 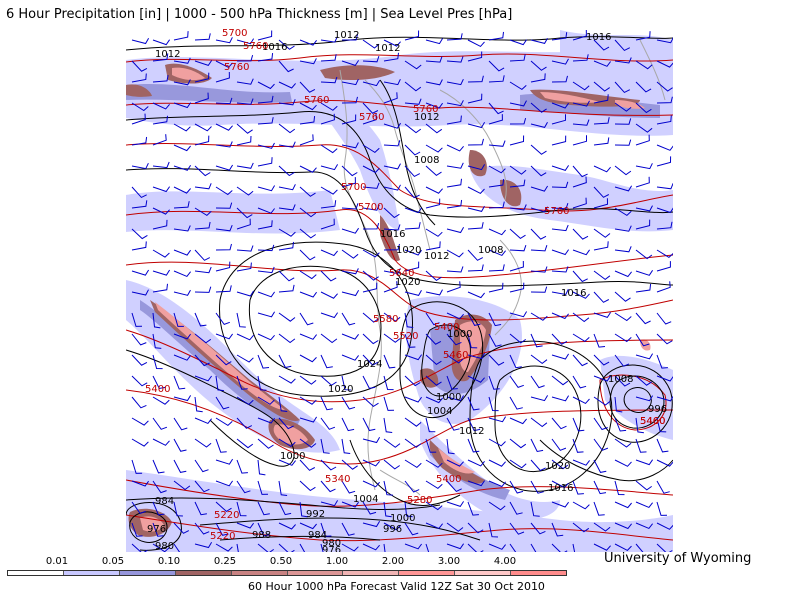 I want to click on pressure-label: 1020, so click(x=408, y=250).